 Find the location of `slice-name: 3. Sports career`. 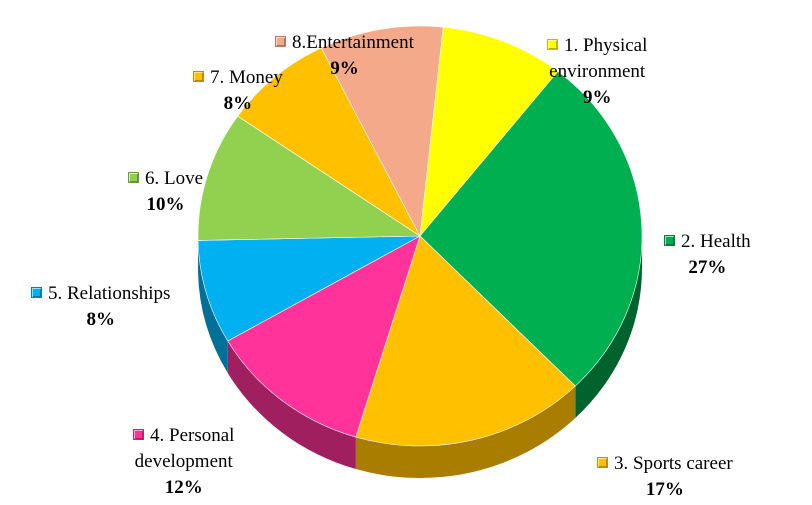

slice-name: 3. Sports career is located at coordinates (673, 463).